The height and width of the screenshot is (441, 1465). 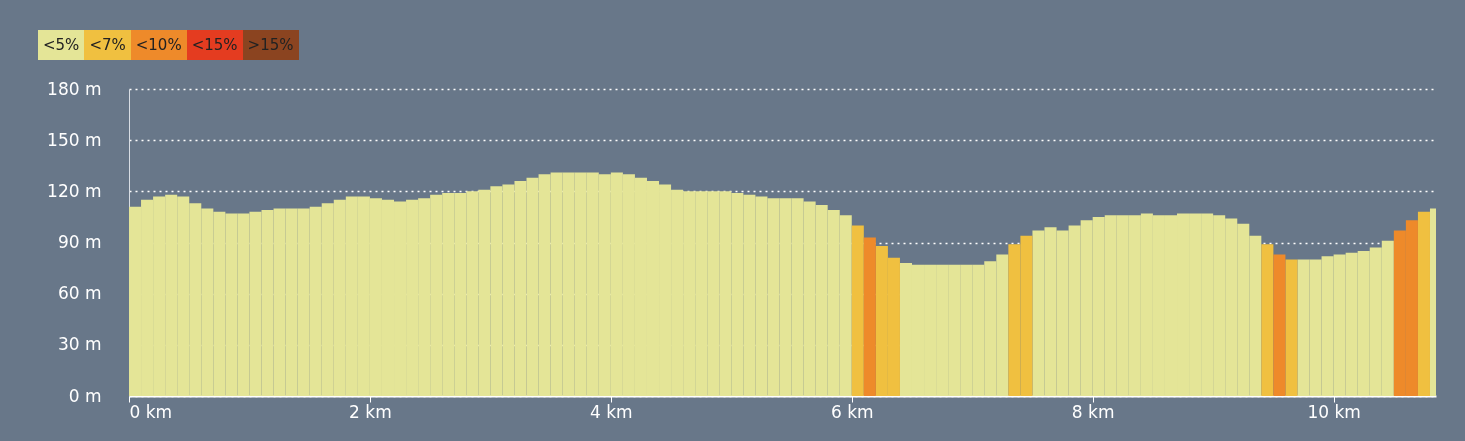 What do you see at coordinates (161, 45) in the screenshot?
I see `legend-label: <10%` at bounding box center [161, 45].